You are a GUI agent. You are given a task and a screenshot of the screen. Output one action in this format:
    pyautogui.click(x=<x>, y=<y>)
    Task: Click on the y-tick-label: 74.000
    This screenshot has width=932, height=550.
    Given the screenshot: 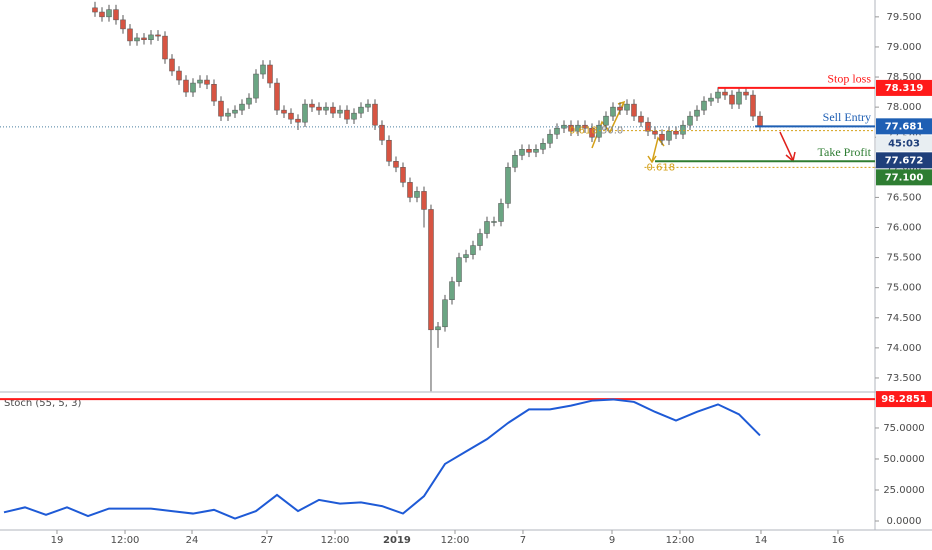 What is the action you would take?
    pyautogui.click(x=904, y=348)
    